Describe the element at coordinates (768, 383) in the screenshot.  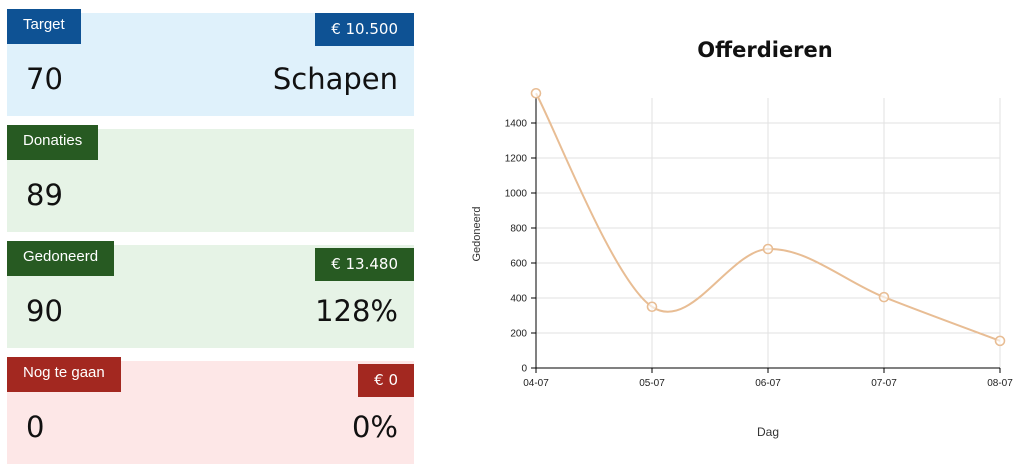
I see `x-tick-label: 06-07` at that location.